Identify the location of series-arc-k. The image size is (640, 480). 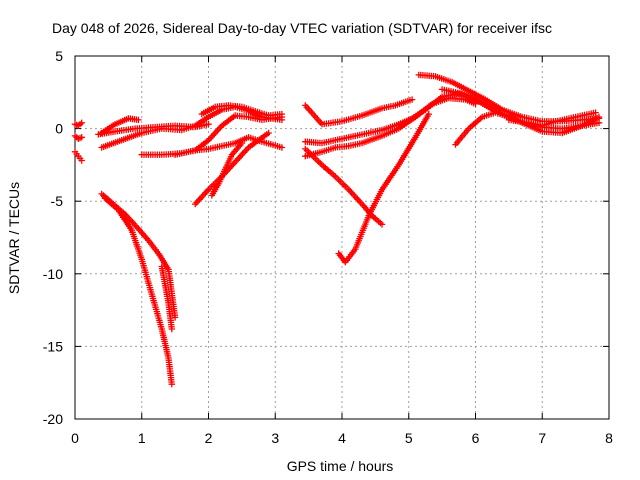
(227, 169).